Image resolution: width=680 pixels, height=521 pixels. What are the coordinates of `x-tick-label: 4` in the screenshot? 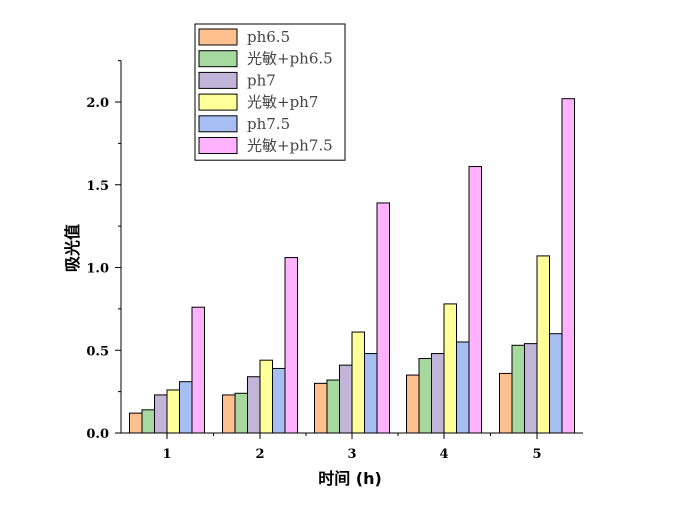 It's located at (443, 454).